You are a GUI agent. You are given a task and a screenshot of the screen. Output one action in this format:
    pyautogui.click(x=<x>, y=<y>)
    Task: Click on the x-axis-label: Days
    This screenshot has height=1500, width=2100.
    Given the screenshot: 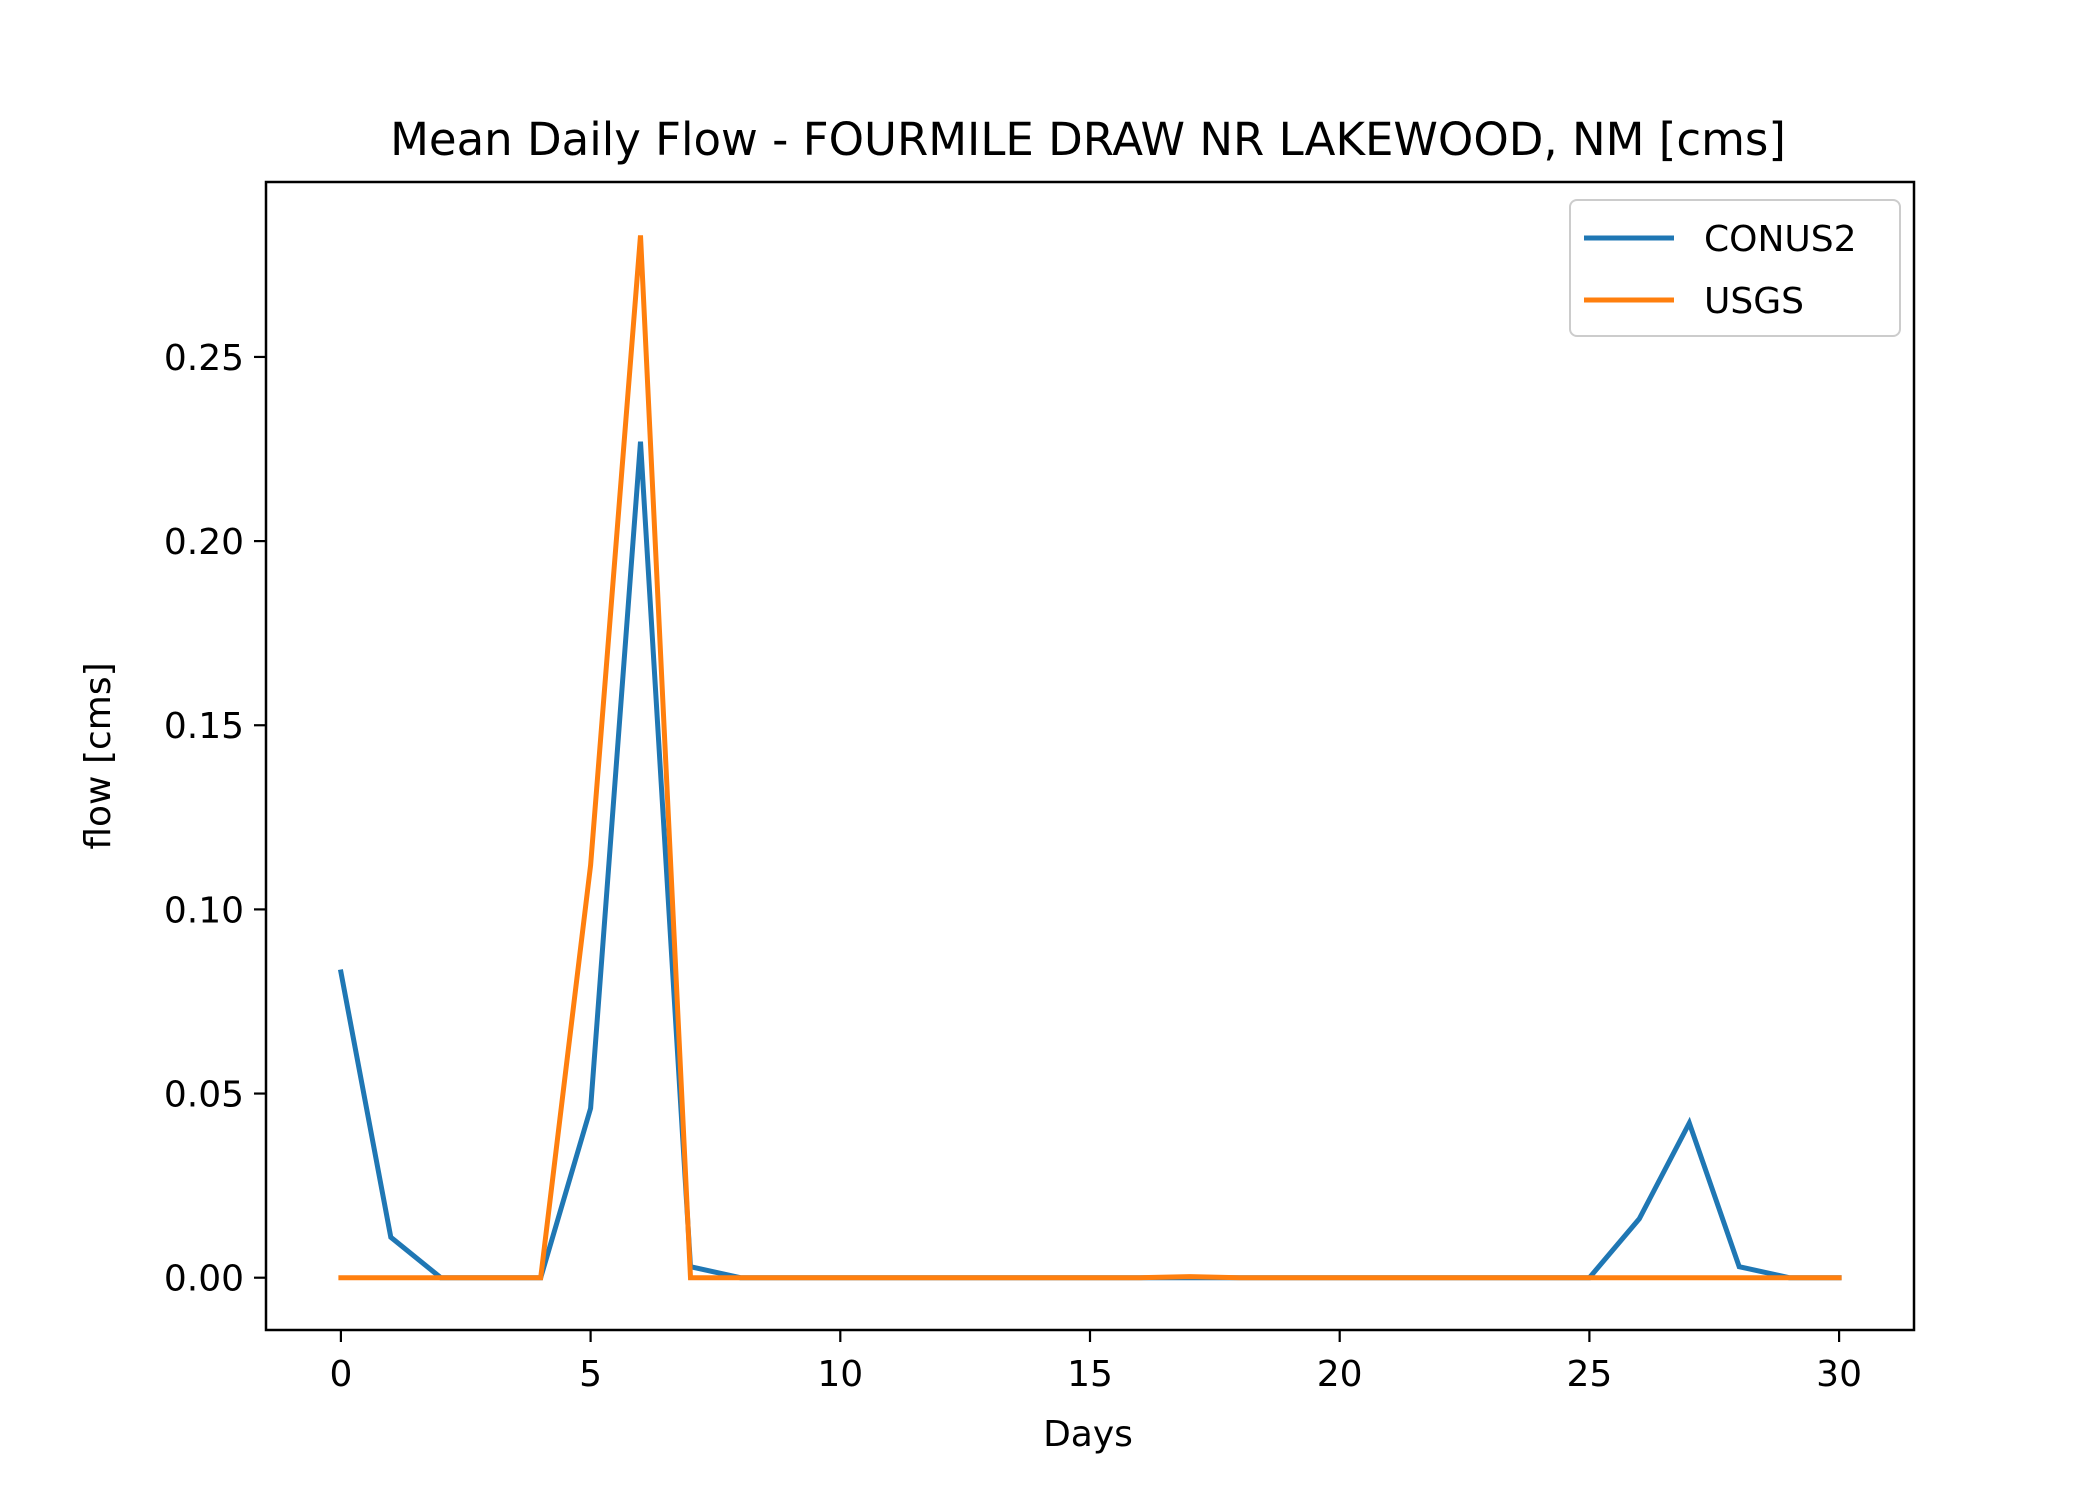 What is the action you would take?
    pyautogui.click(x=1088, y=1434)
    